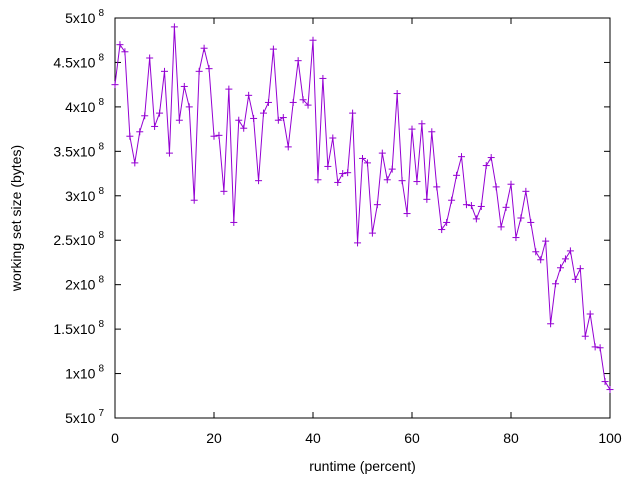  I want to click on y-tick-mantissa: 2x10, so click(80, 285).